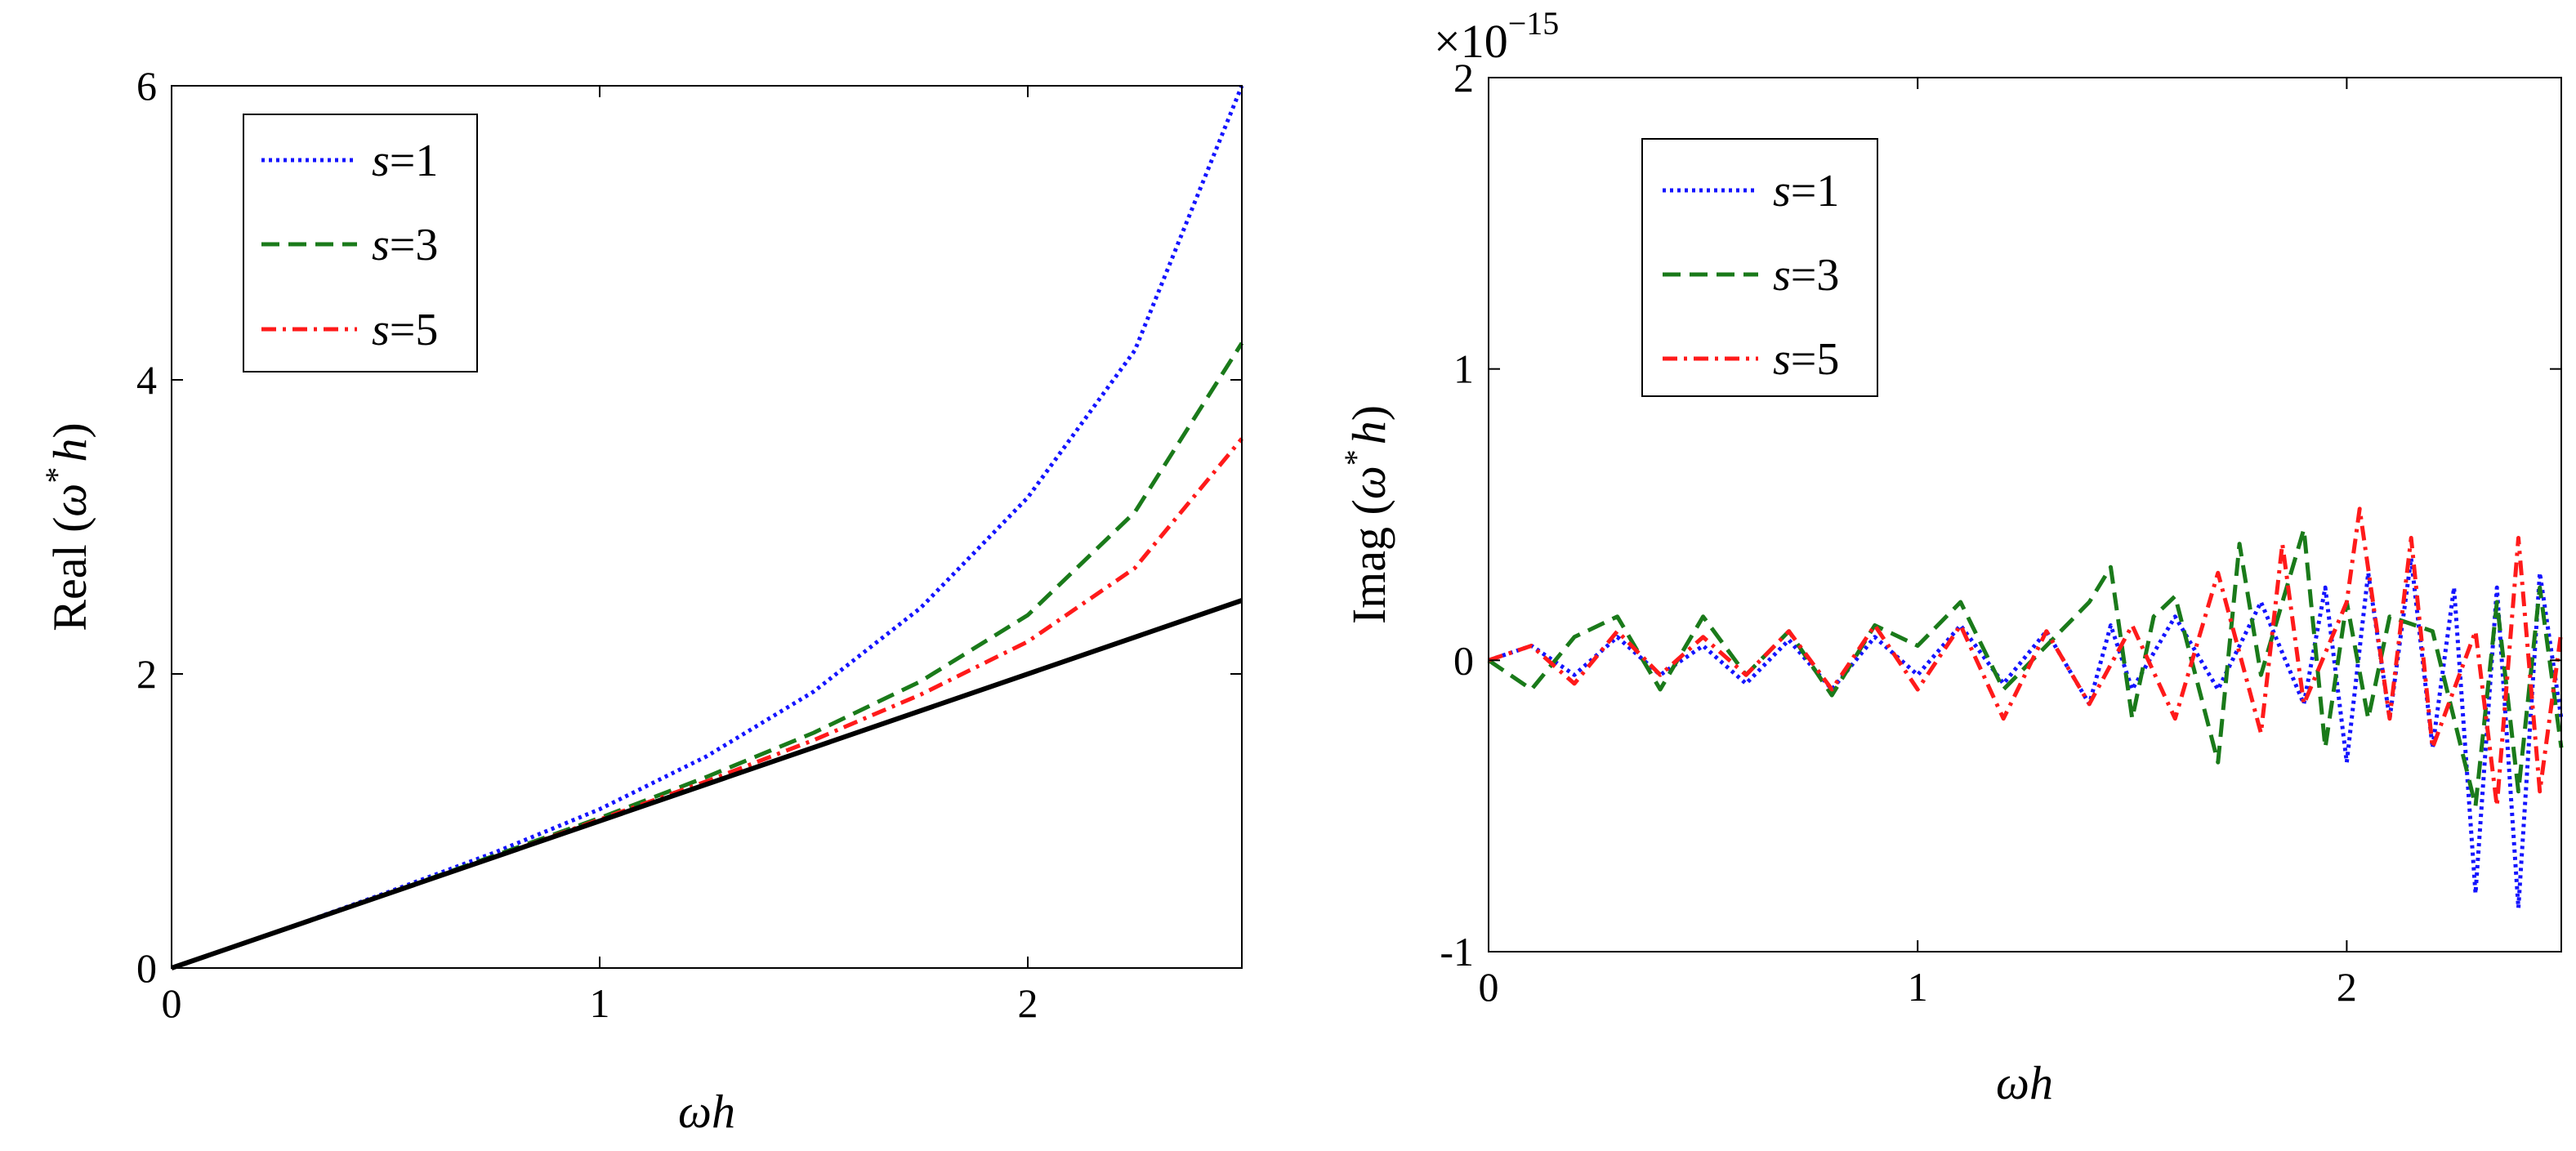 This screenshot has width=2576, height=1151. I want to click on chart-real-series-exact, so click(707, 784).